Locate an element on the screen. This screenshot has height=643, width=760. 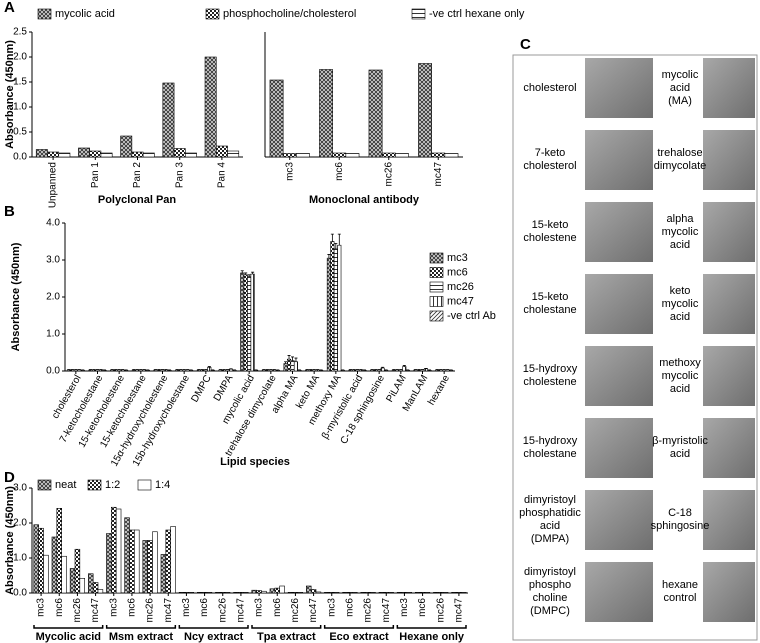
x-tick-label: Pan 3 is located at coordinates (179, 175).